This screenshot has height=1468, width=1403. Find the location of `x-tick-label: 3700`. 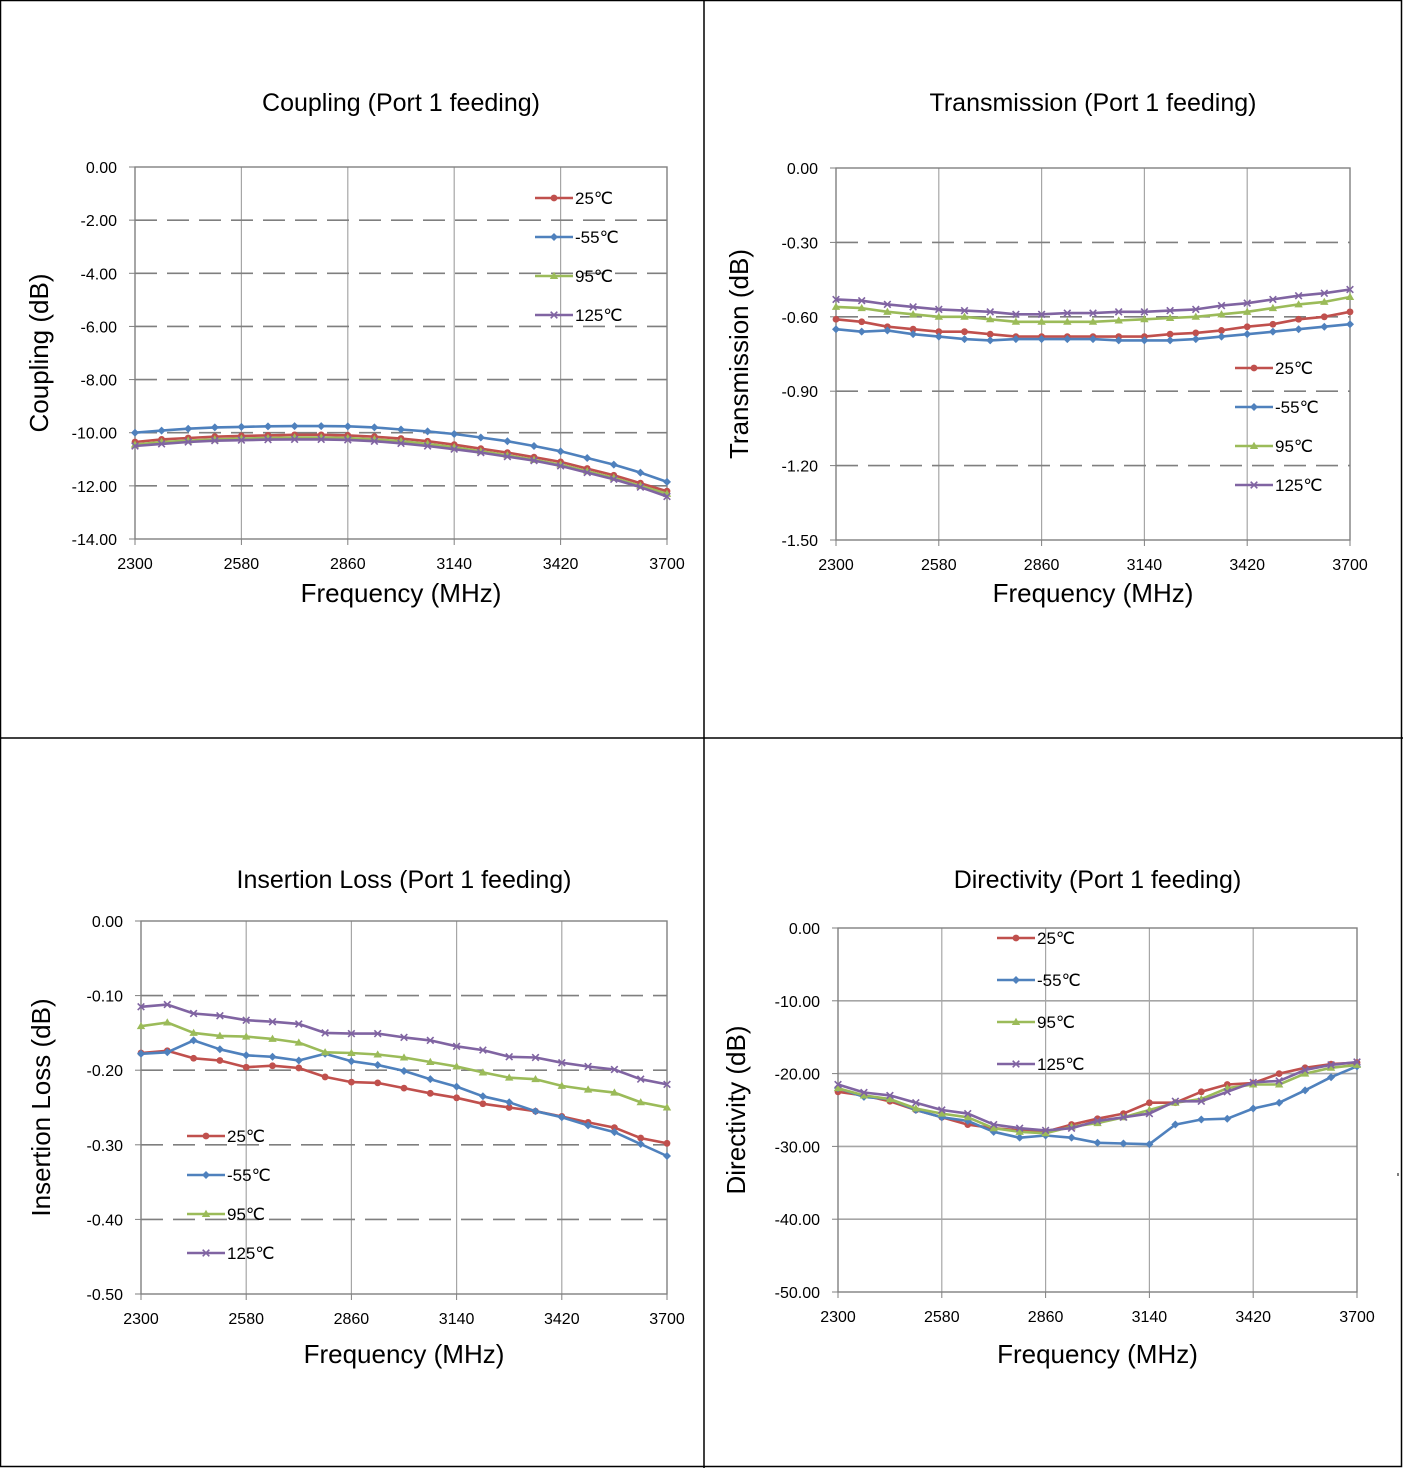

x-tick-label: 3700 is located at coordinates (667, 1319).